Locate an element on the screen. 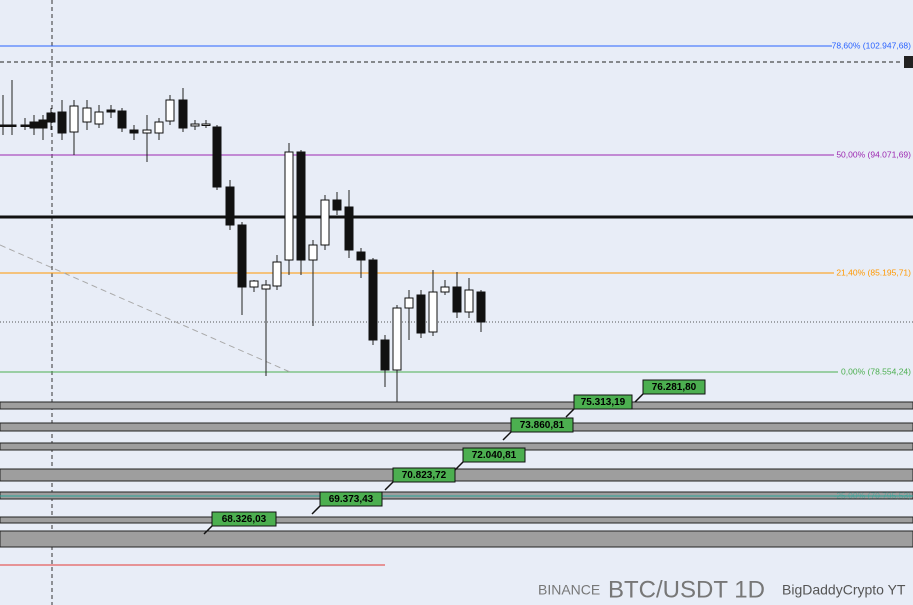  price-label: 70.823,72 is located at coordinates (424, 475).